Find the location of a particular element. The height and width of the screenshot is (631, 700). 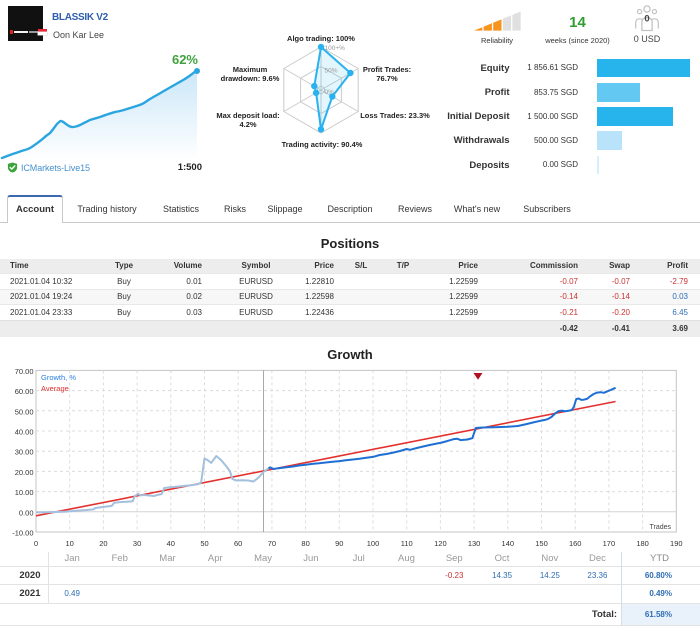

svg-text: 20 is located at coordinates (103, 543).